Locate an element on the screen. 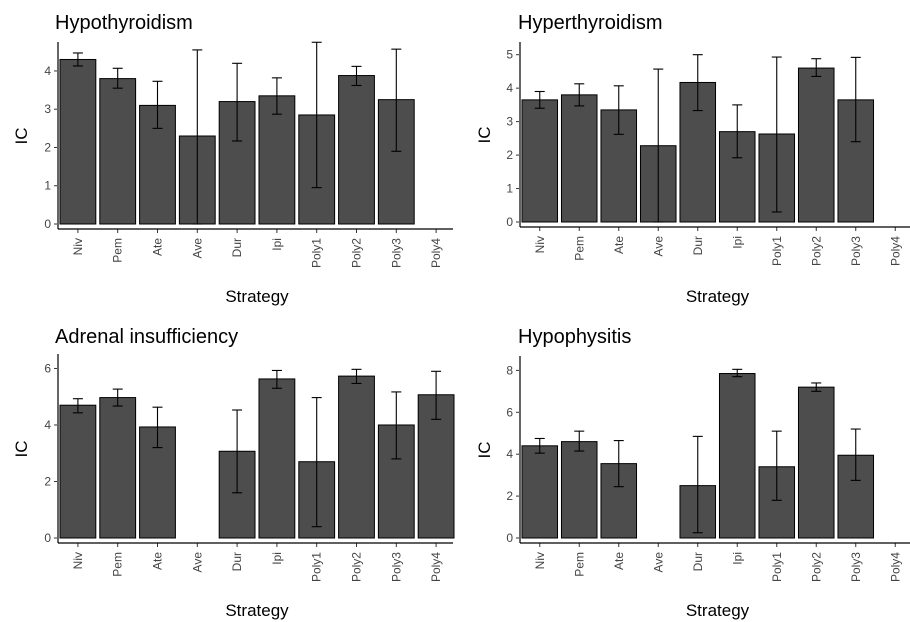 This screenshot has width=910, height=622. y-tick-label: 8 is located at coordinates (509, 370).